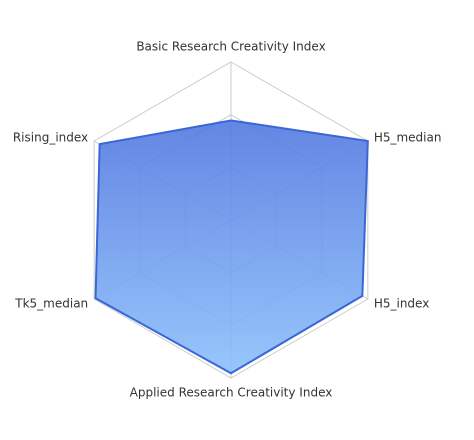 The image size is (474, 440). What do you see at coordinates (50, 138) in the screenshot?
I see `axis-label: Rising_index` at bounding box center [50, 138].